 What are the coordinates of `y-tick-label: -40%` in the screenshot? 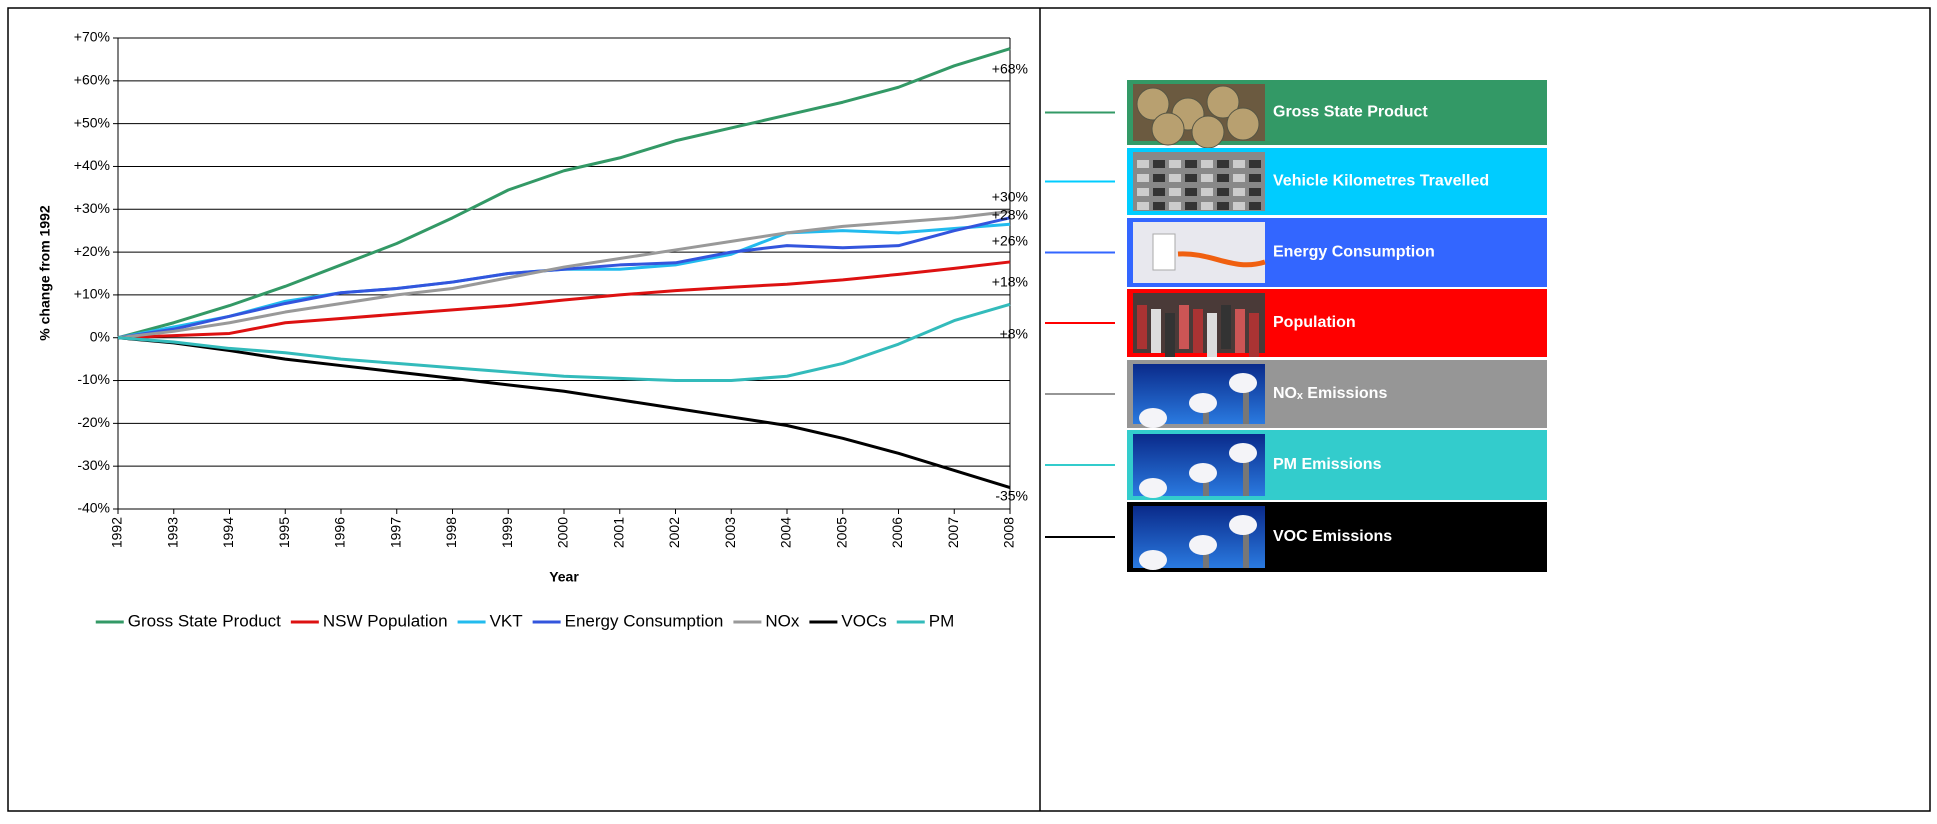 It's located at (93, 508).